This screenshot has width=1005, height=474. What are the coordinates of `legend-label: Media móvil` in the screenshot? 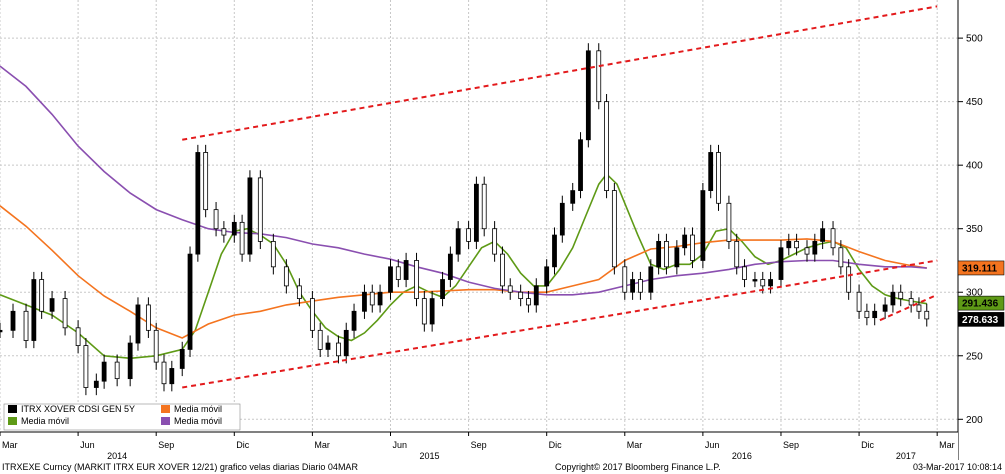 It's located at (198, 409).